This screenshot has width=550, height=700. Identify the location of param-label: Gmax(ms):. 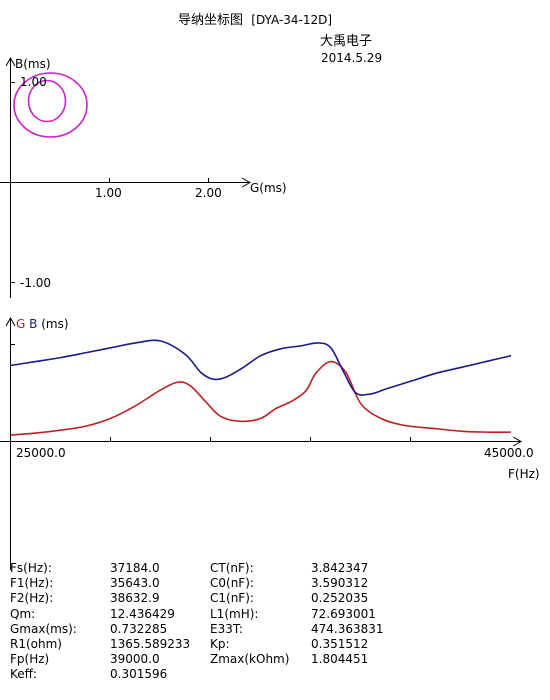
(43, 628).